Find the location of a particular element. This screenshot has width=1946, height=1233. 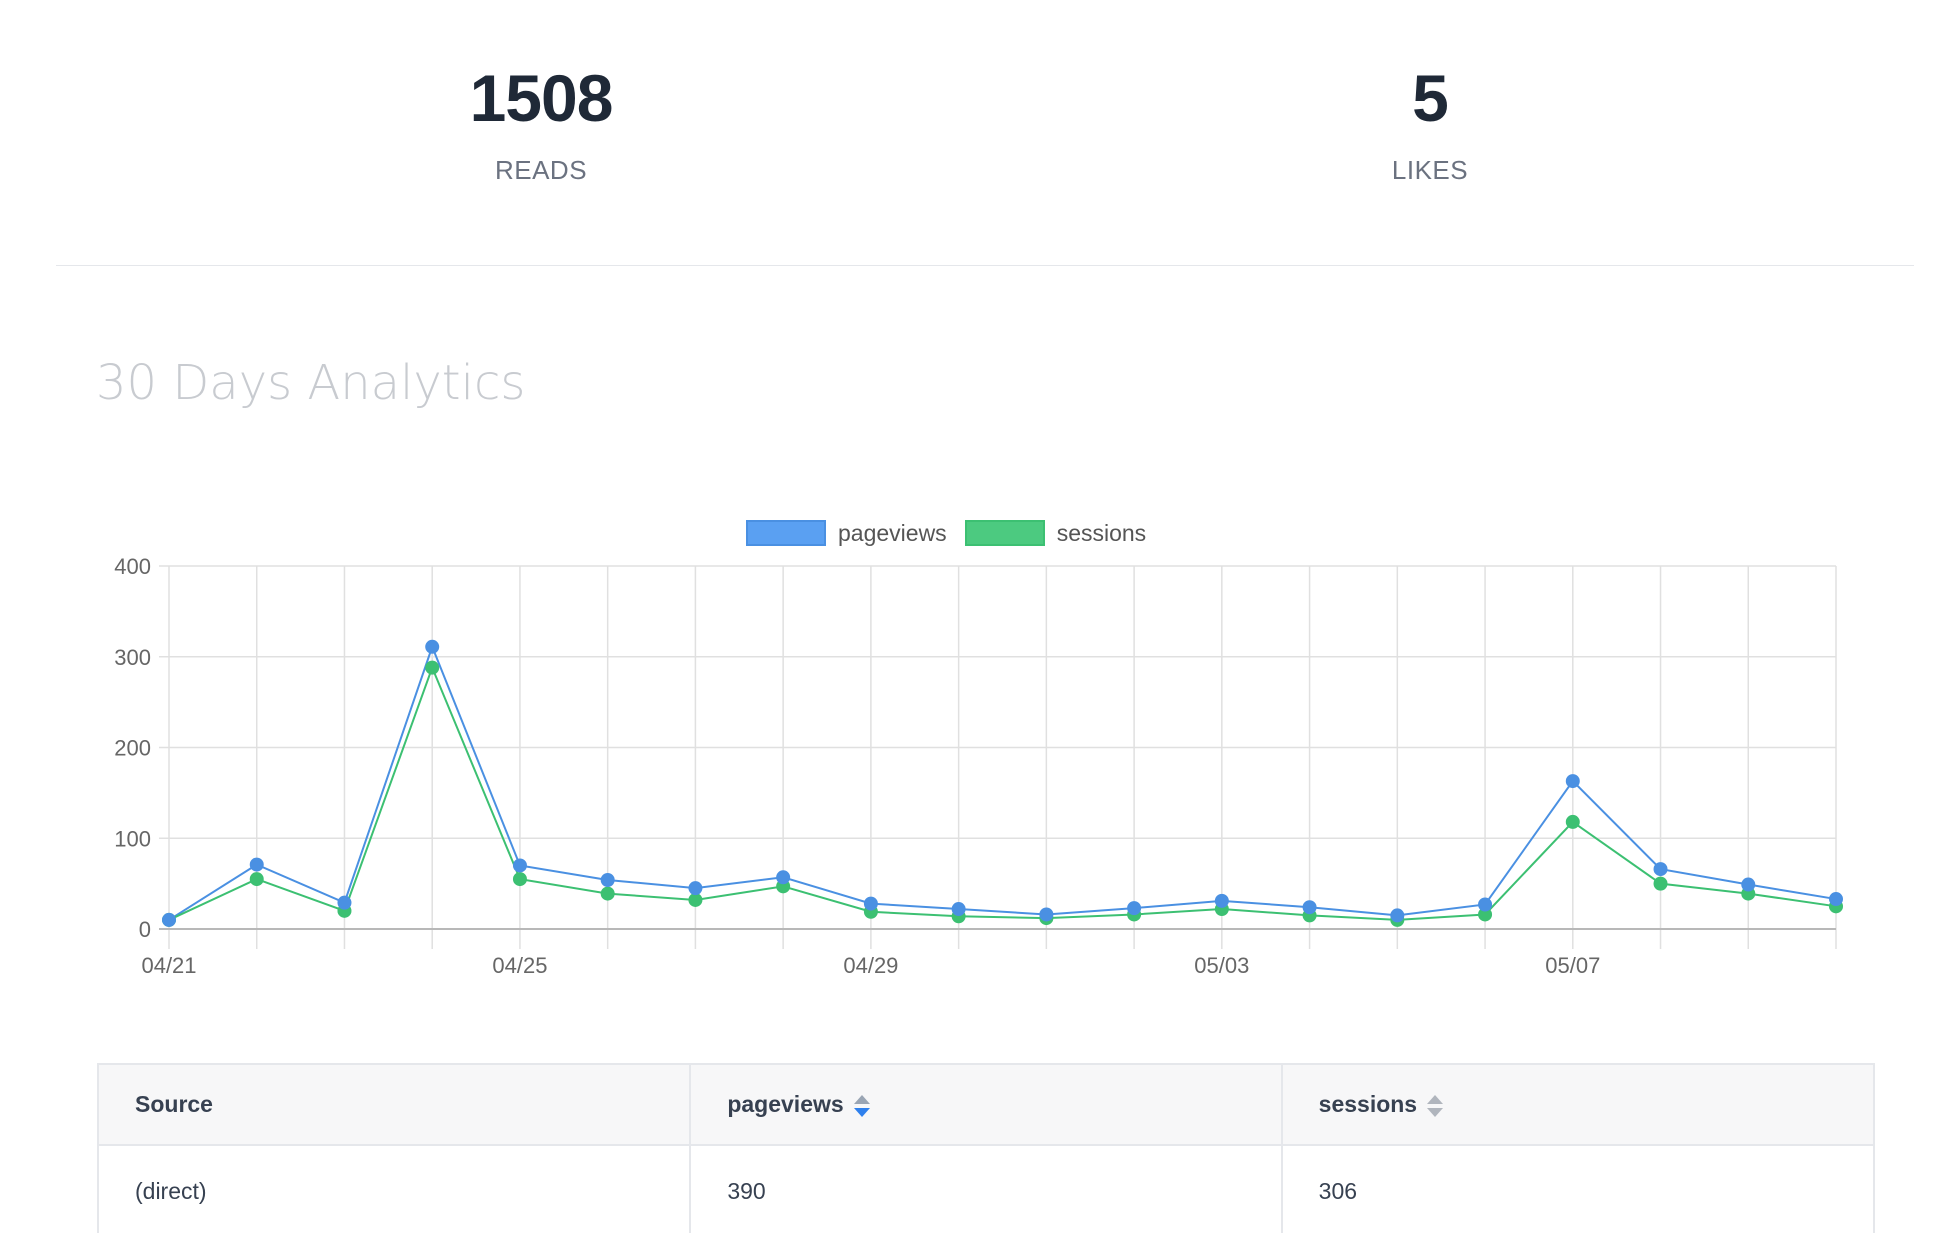

legend-item-pageviews: pageviews is located at coordinates (846, 533).